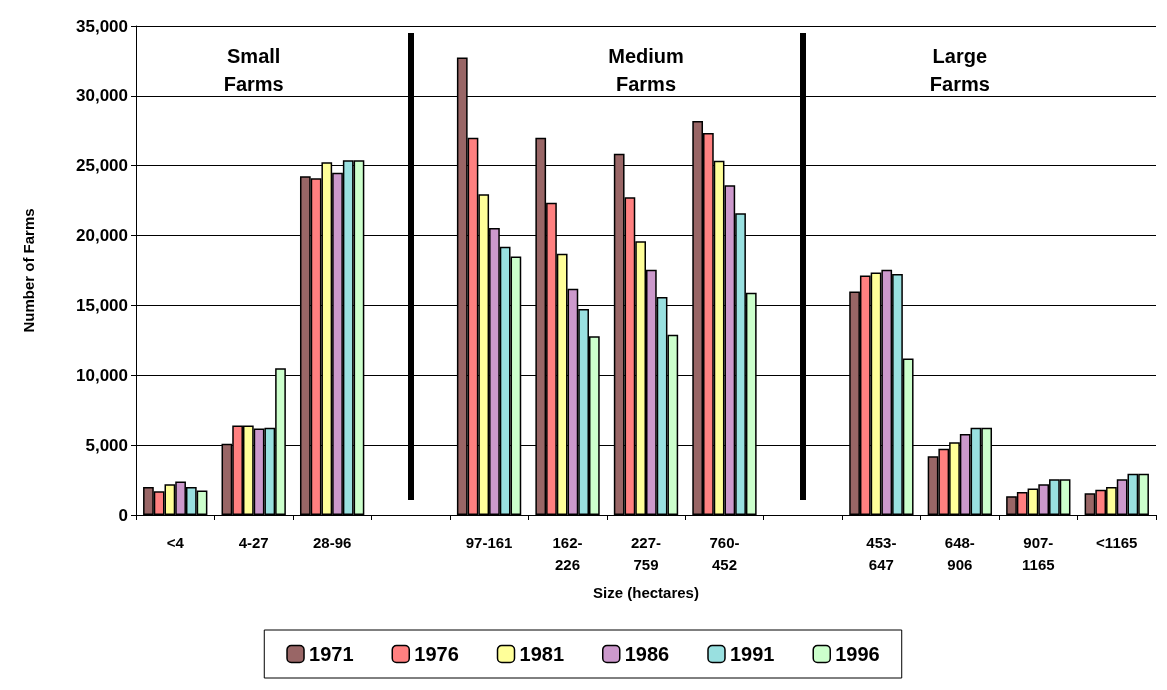 Image resolution: width=1167 pixels, height=690 pixels. I want to click on legend-label: 1981, so click(542, 654).